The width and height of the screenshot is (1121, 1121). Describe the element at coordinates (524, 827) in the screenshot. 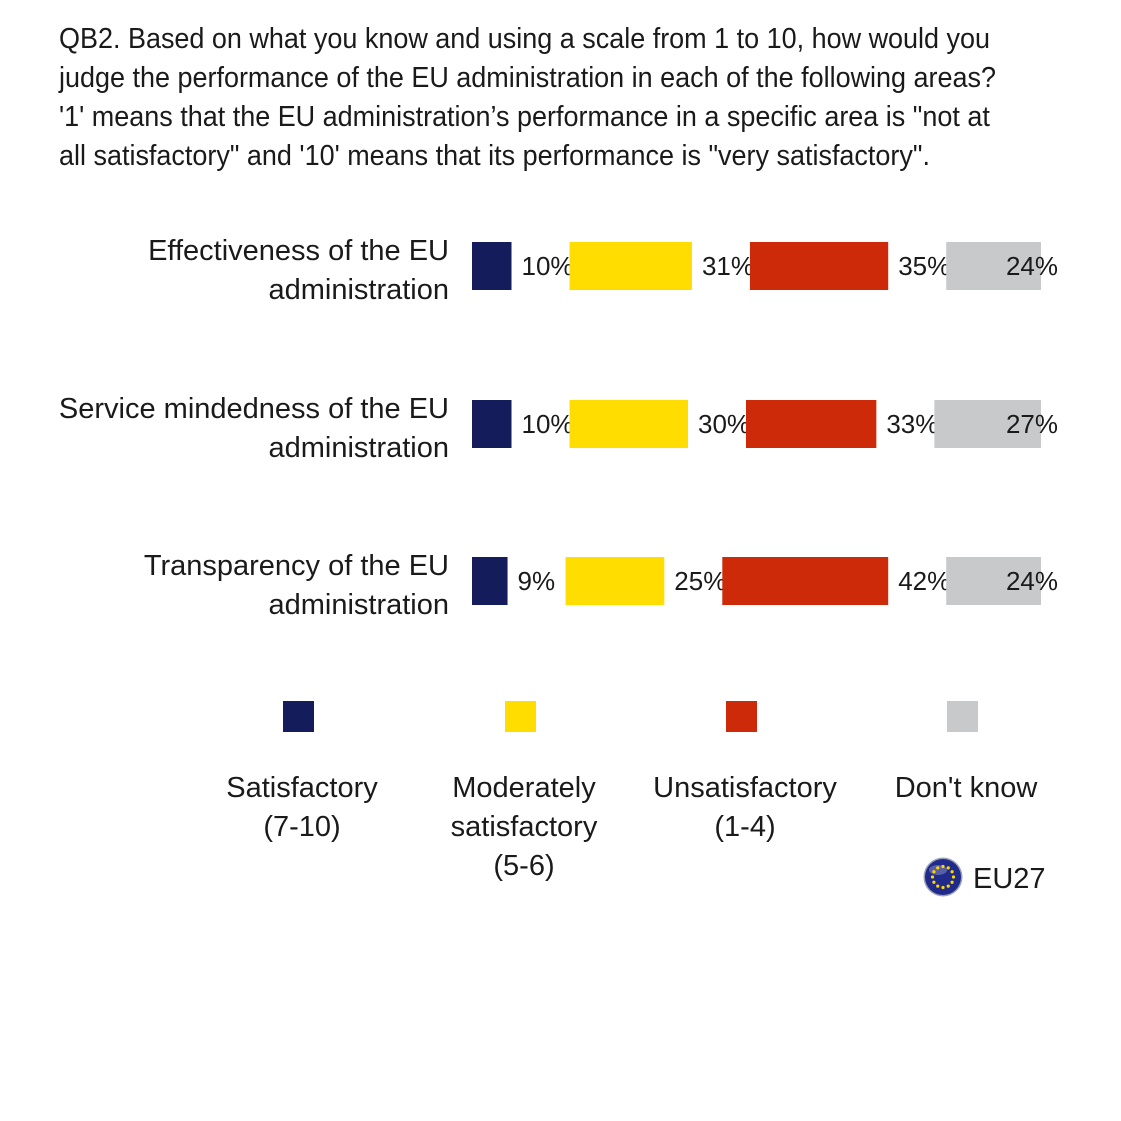

I see `legend-label: satisfactory` at that location.